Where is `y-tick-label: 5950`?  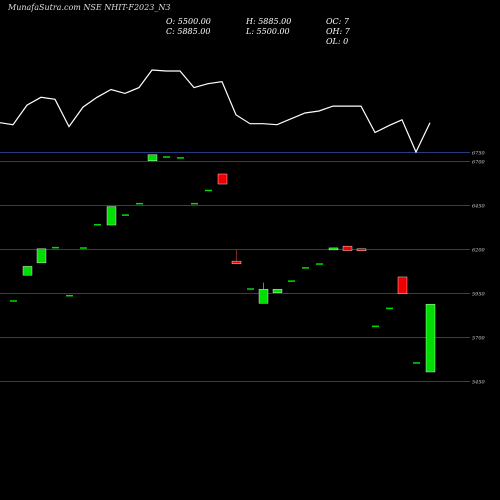
y-tick-label: 5950 is located at coordinates (479, 295).